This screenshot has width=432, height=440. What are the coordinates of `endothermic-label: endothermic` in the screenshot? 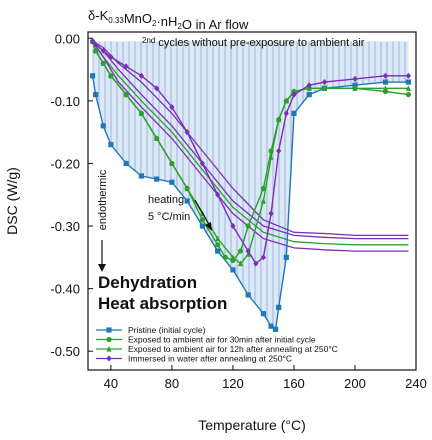 It's located at (103, 199).